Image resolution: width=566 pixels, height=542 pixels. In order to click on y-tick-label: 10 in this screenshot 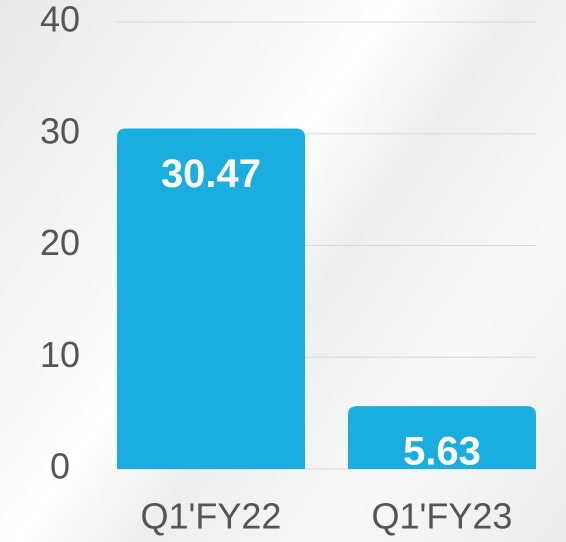, I will do `click(60, 354)`.